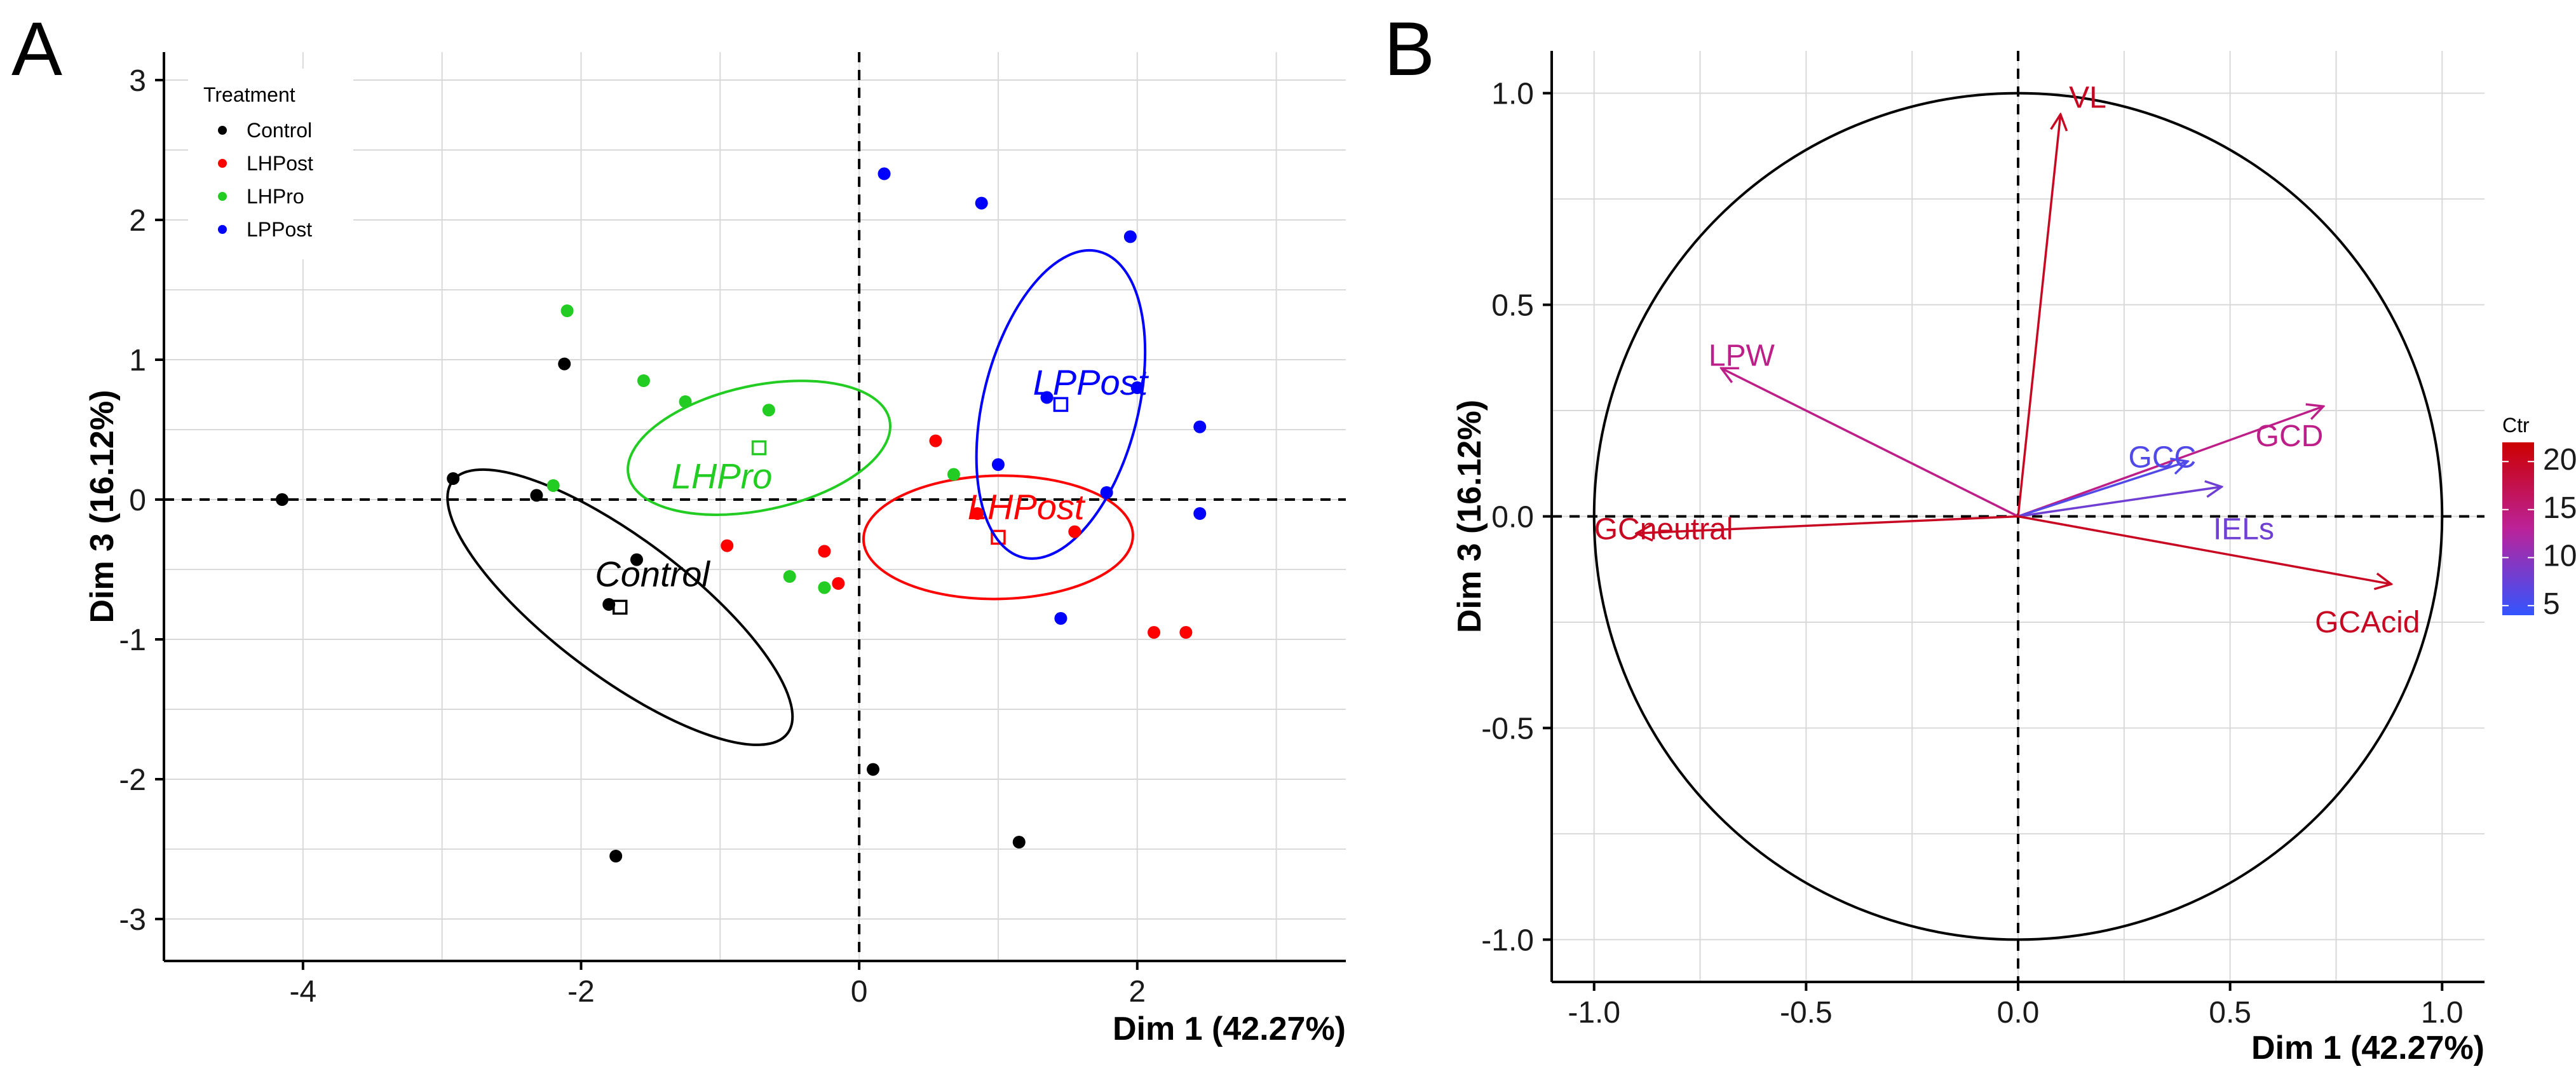 Image resolution: width=2576 pixels, height=1083 pixels. I want to click on ellipse-label-control: Control, so click(652, 574).